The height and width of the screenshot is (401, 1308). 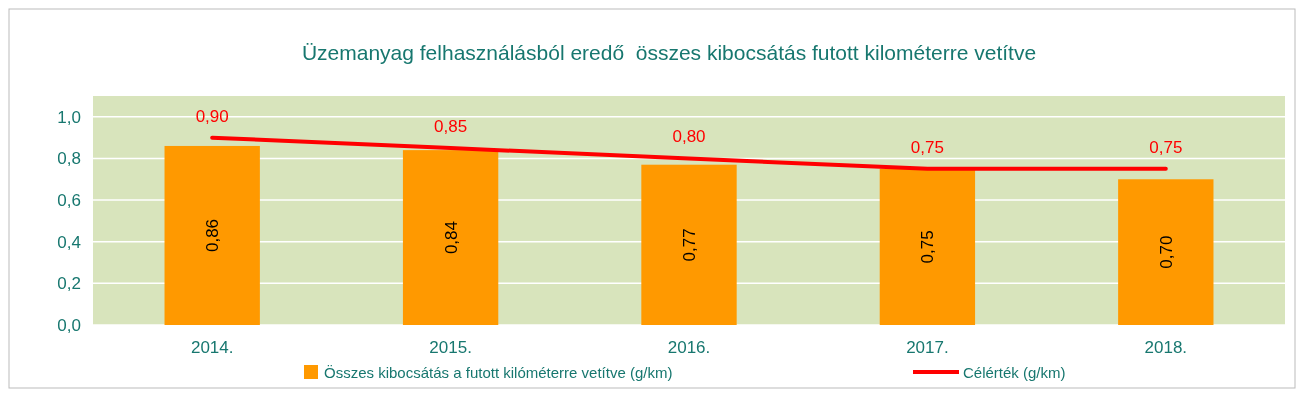 What do you see at coordinates (69, 325) in the screenshot?
I see `y-tick-label: 0,0` at bounding box center [69, 325].